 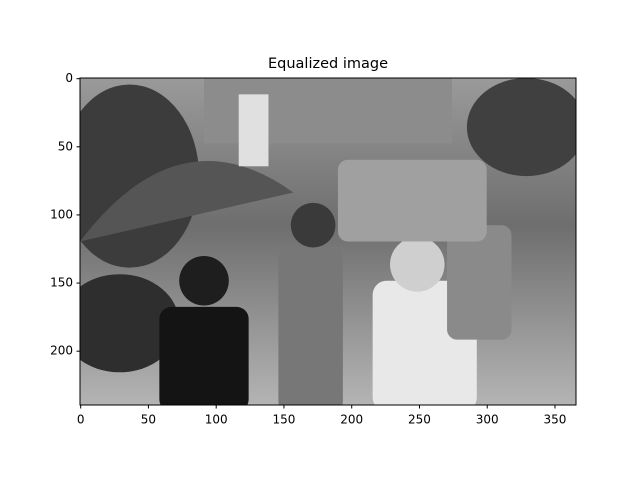 I want to click on x-tick-label: 350, so click(x=555, y=420).